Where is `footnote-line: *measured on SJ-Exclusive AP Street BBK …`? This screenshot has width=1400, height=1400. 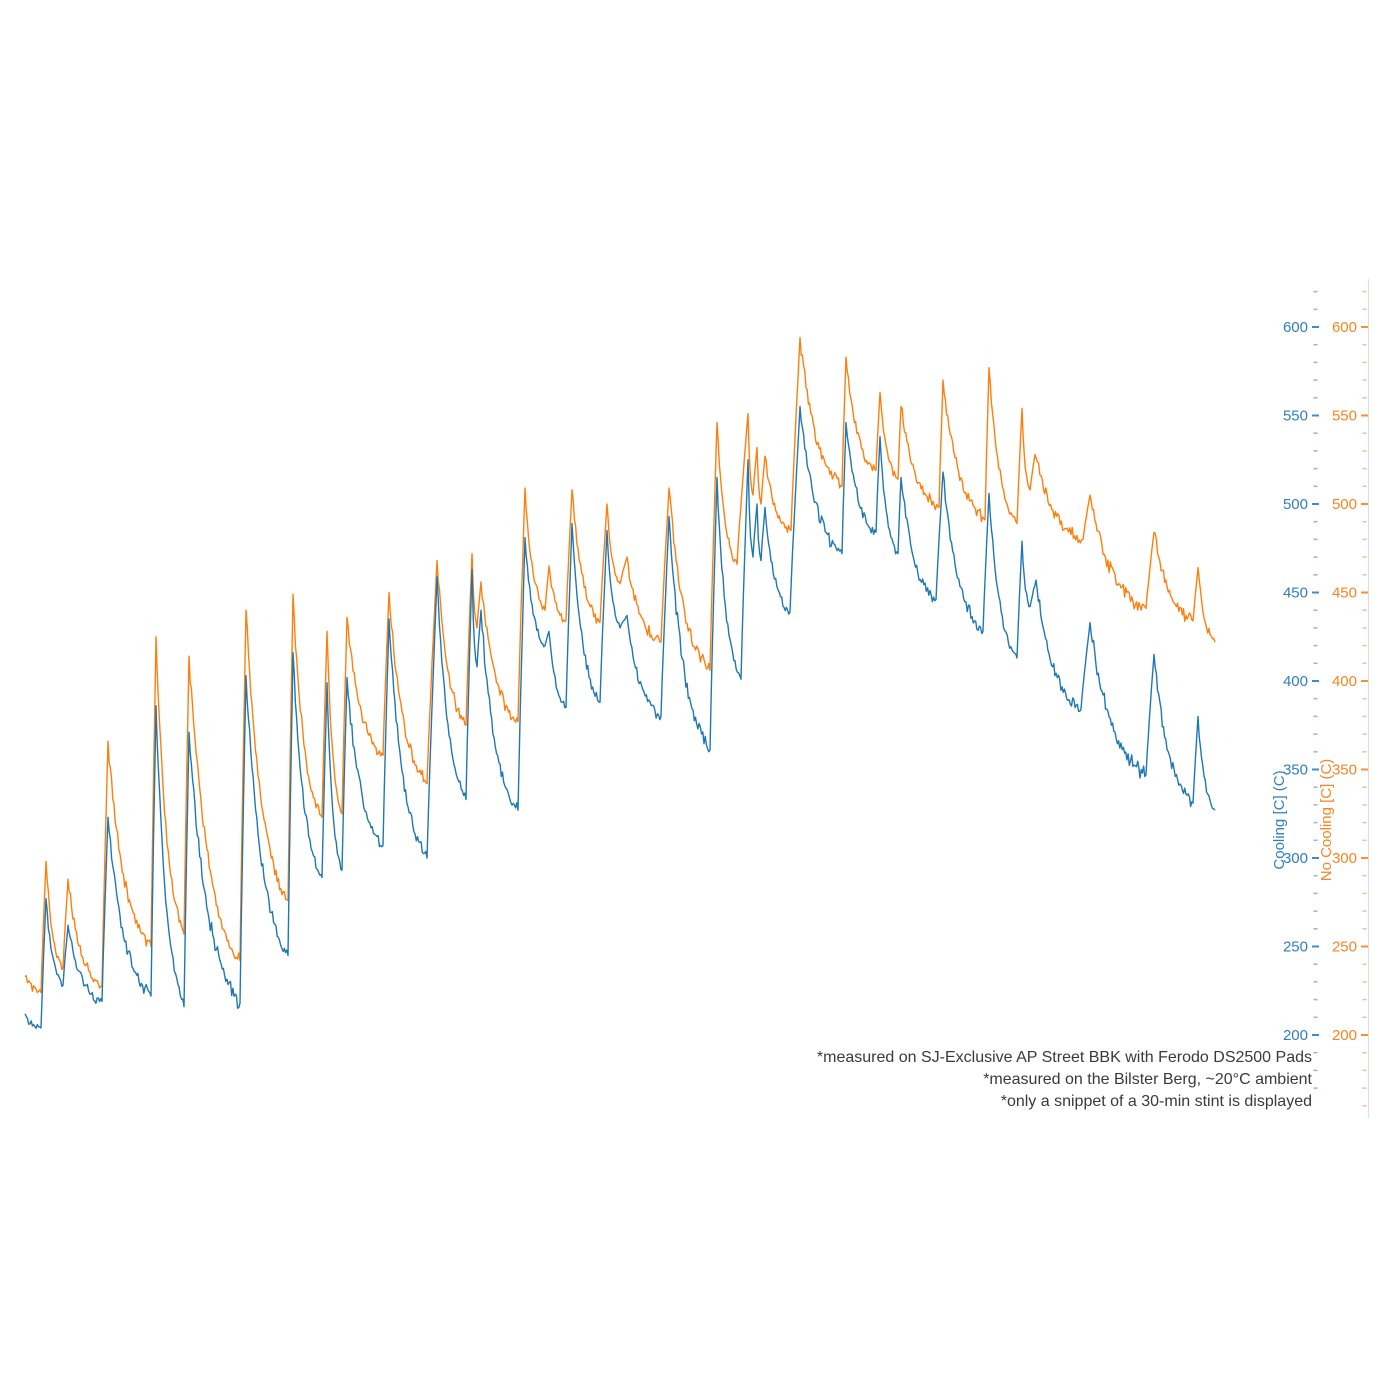 footnote-line: *measured on SJ-Exclusive AP Street BBK … is located at coordinates (1064, 1057).